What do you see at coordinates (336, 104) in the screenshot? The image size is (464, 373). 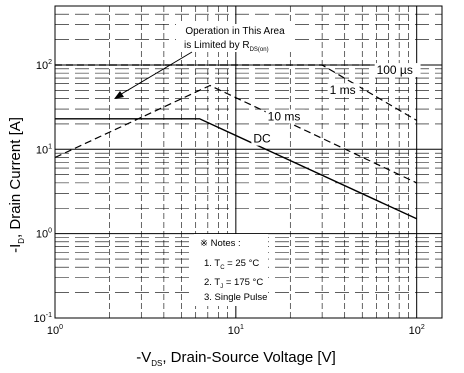 I see `curve-labels: 100 µs 1 ms 10 ms DC` at bounding box center [336, 104].